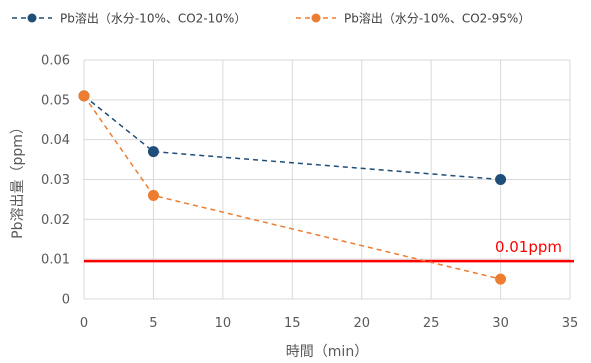 The image size is (591, 363). What do you see at coordinates (153, 323) in the screenshot?
I see `x-tick-label: 5` at bounding box center [153, 323].